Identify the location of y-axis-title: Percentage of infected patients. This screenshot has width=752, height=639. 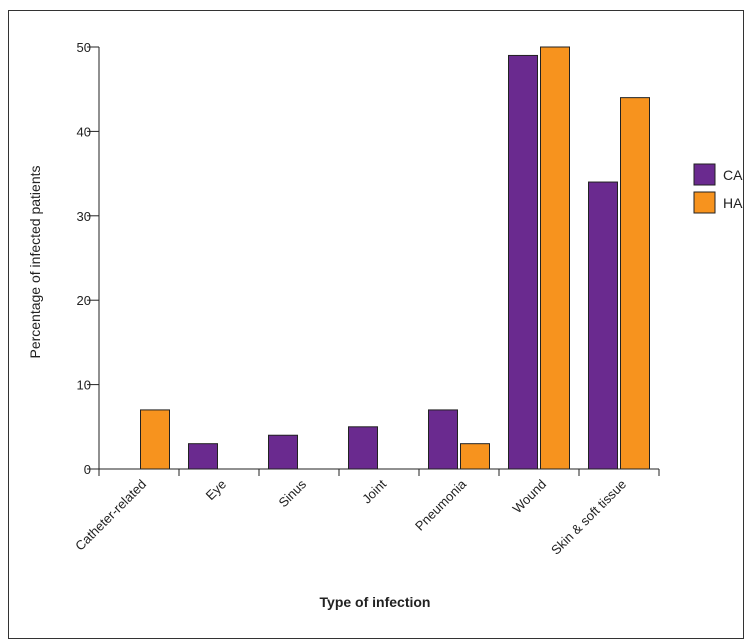
(35, 261).